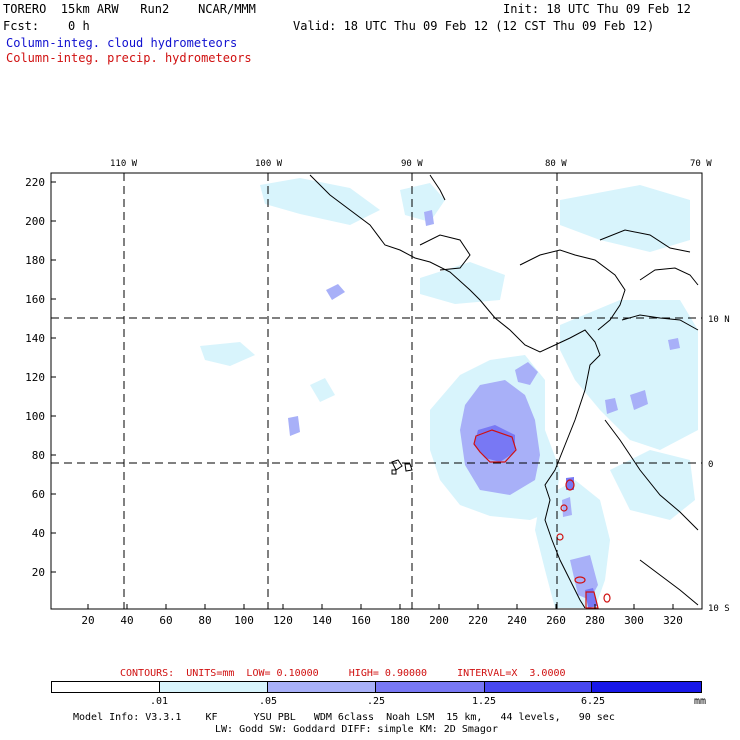 The width and height of the screenshot is (740, 740). What do you see at coordinates (244, 620) in the screenshot?
I see `x-tick-label: 100` at bounding box center [244, 620].